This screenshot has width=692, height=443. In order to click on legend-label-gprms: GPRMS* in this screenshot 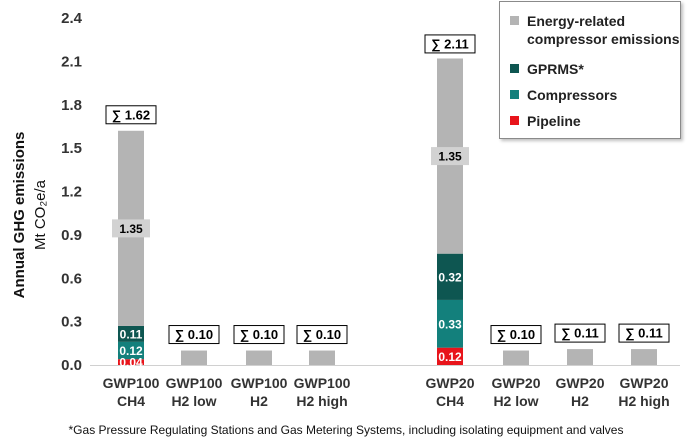, I will do `click(555, 69)`.